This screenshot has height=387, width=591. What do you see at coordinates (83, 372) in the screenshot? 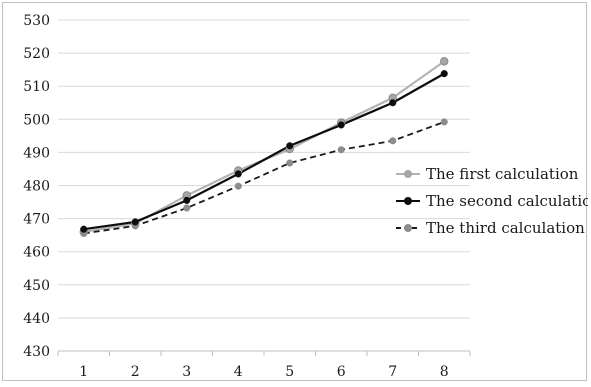
I see `x-tick-label: 1` at bounding box center [83, 372].